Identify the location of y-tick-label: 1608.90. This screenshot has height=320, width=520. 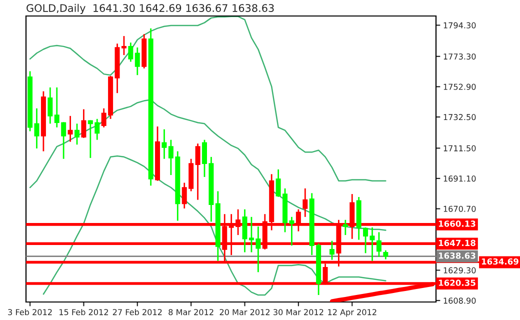
(460, 301).